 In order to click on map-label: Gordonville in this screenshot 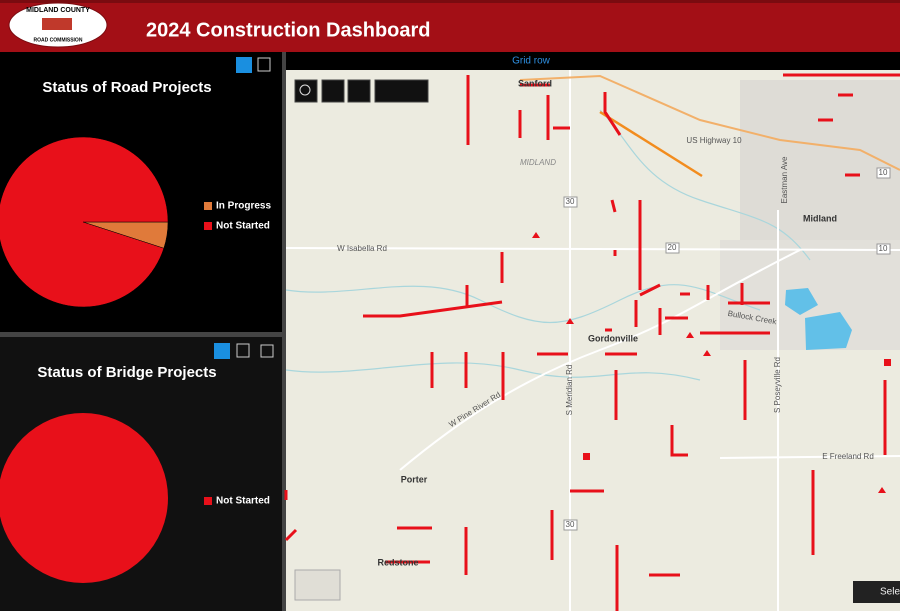, I will do `click(613, 338)`.